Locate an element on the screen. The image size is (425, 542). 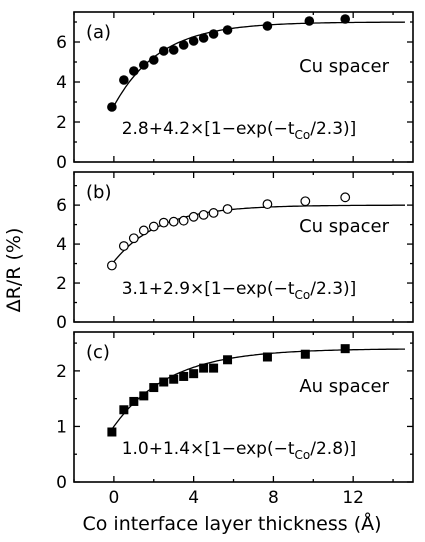
fit-formula-tail: /2.8)] is located at coordinates (333, 449).